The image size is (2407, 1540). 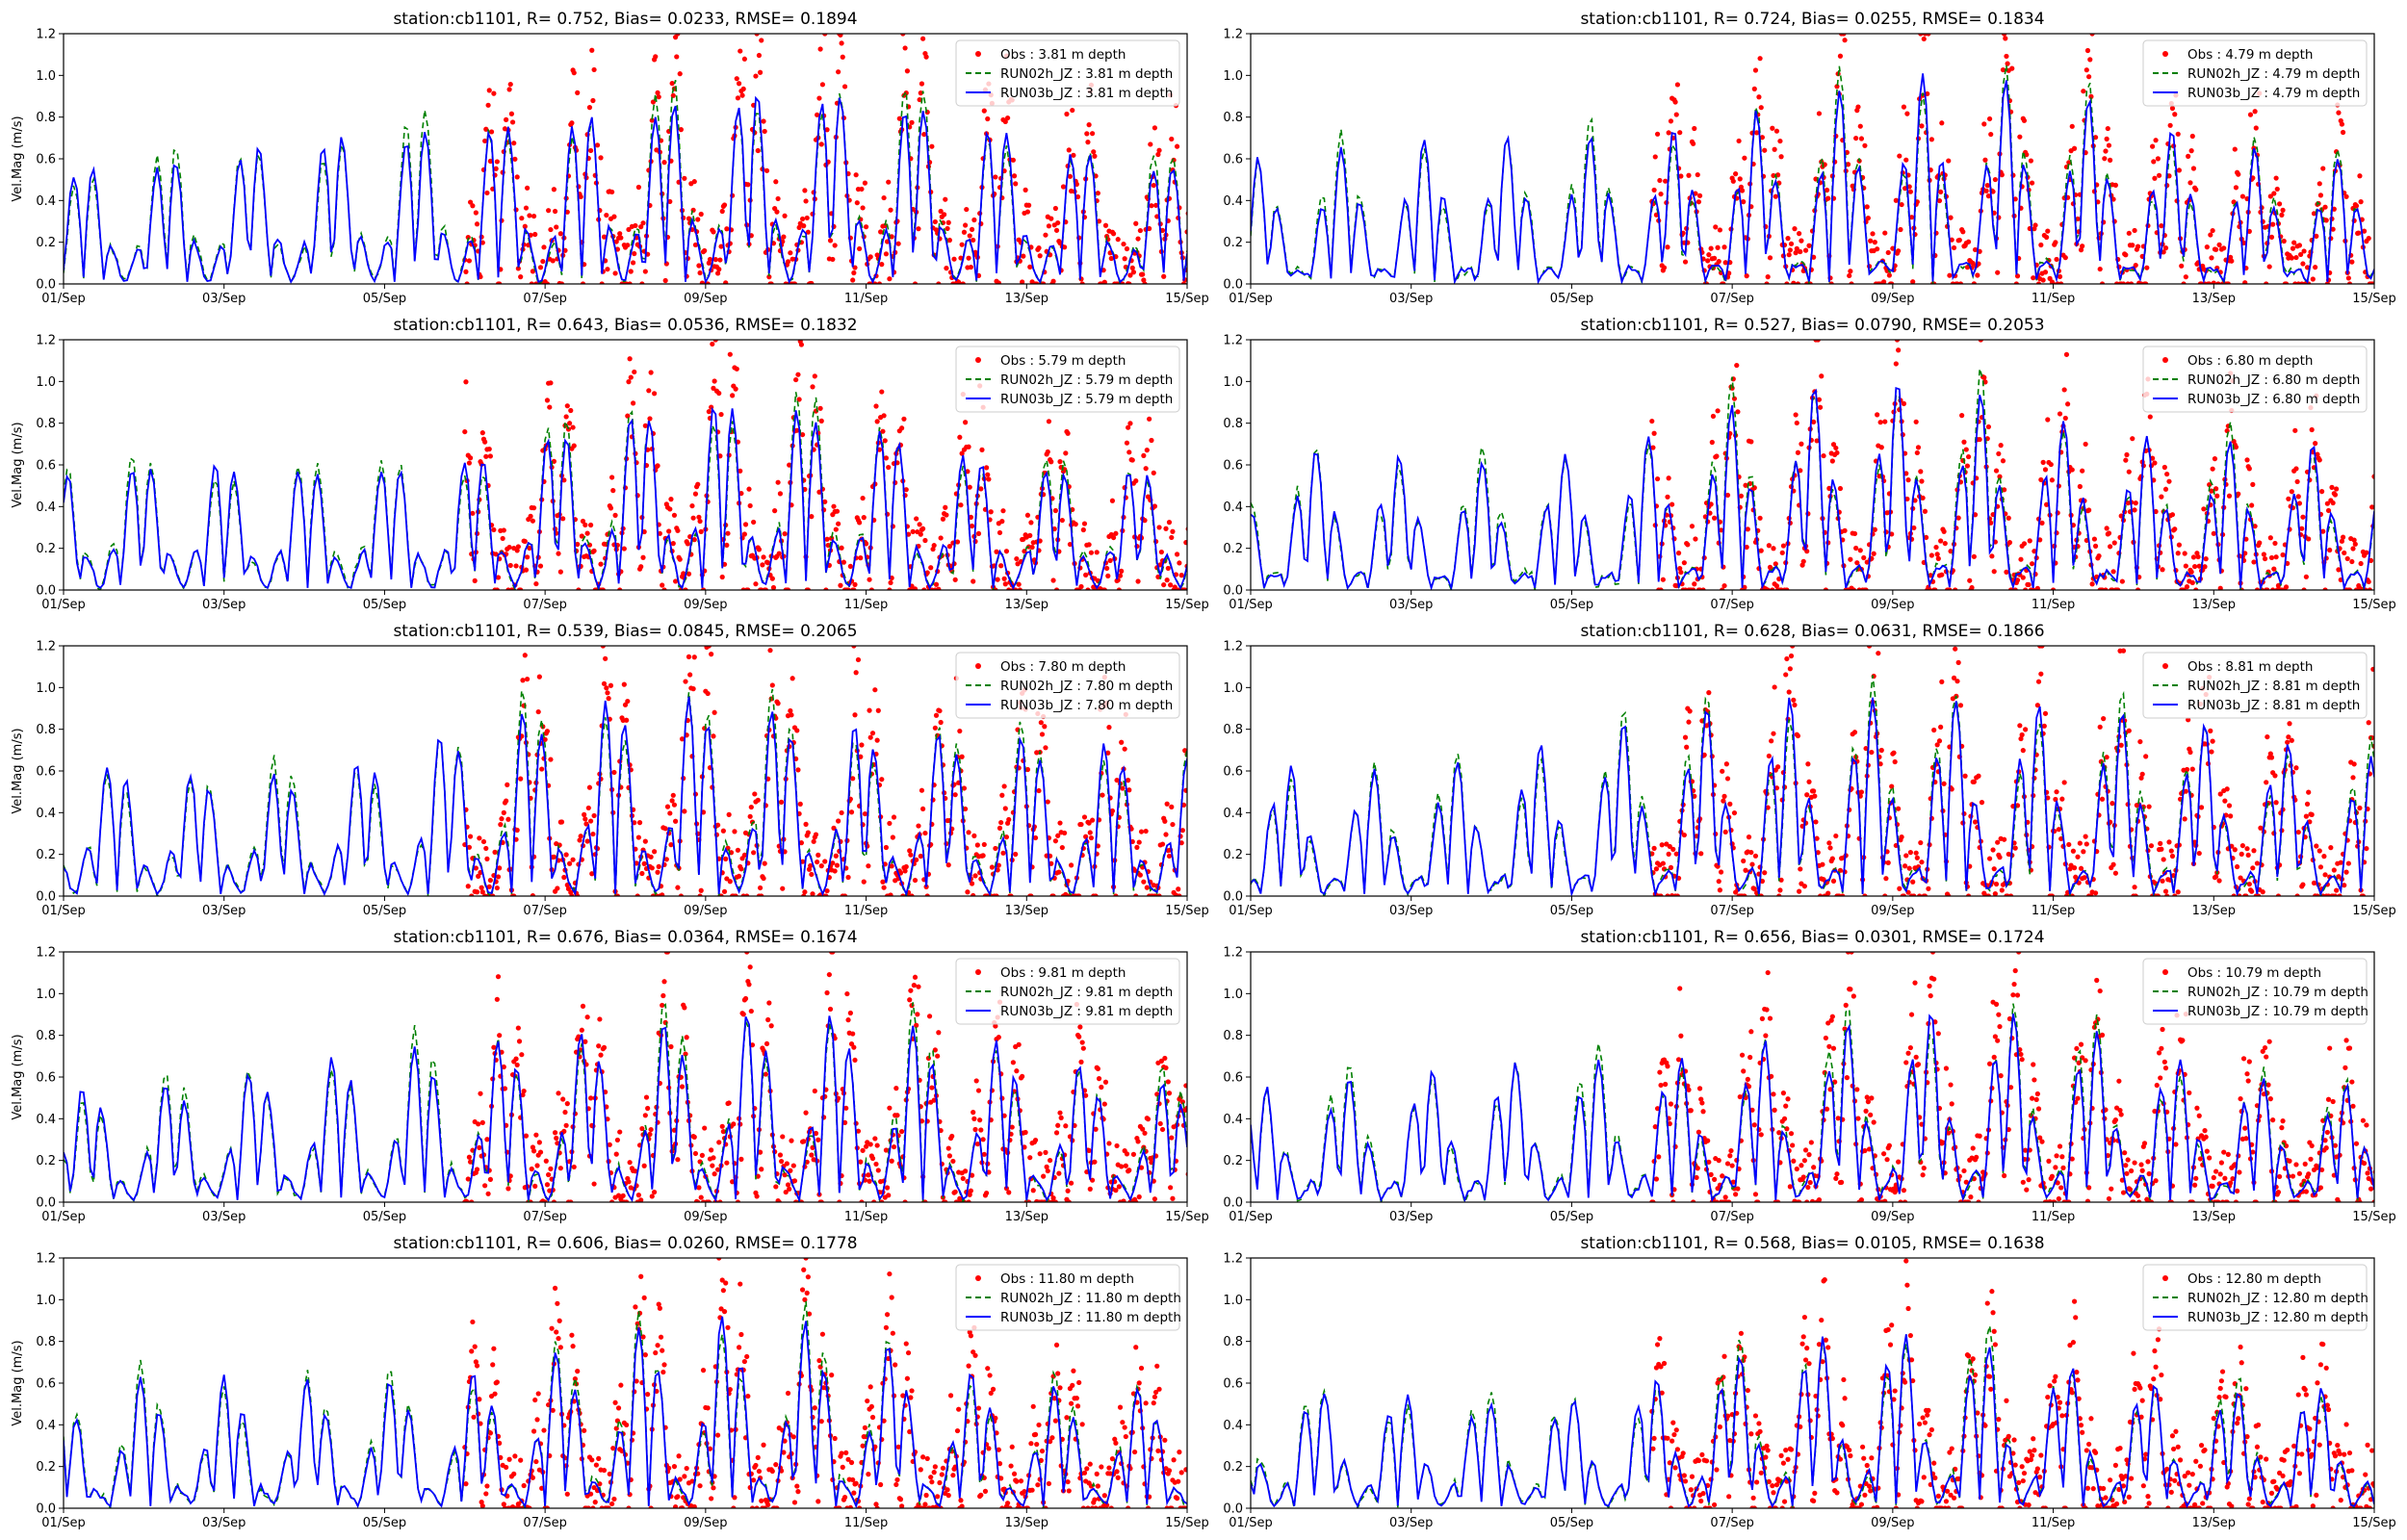 What do you see at coordinates (18, 770) in the screenshot?
I see `y-axis-label: Vel.Mag (m/s)` at bounding box center [18, 770].